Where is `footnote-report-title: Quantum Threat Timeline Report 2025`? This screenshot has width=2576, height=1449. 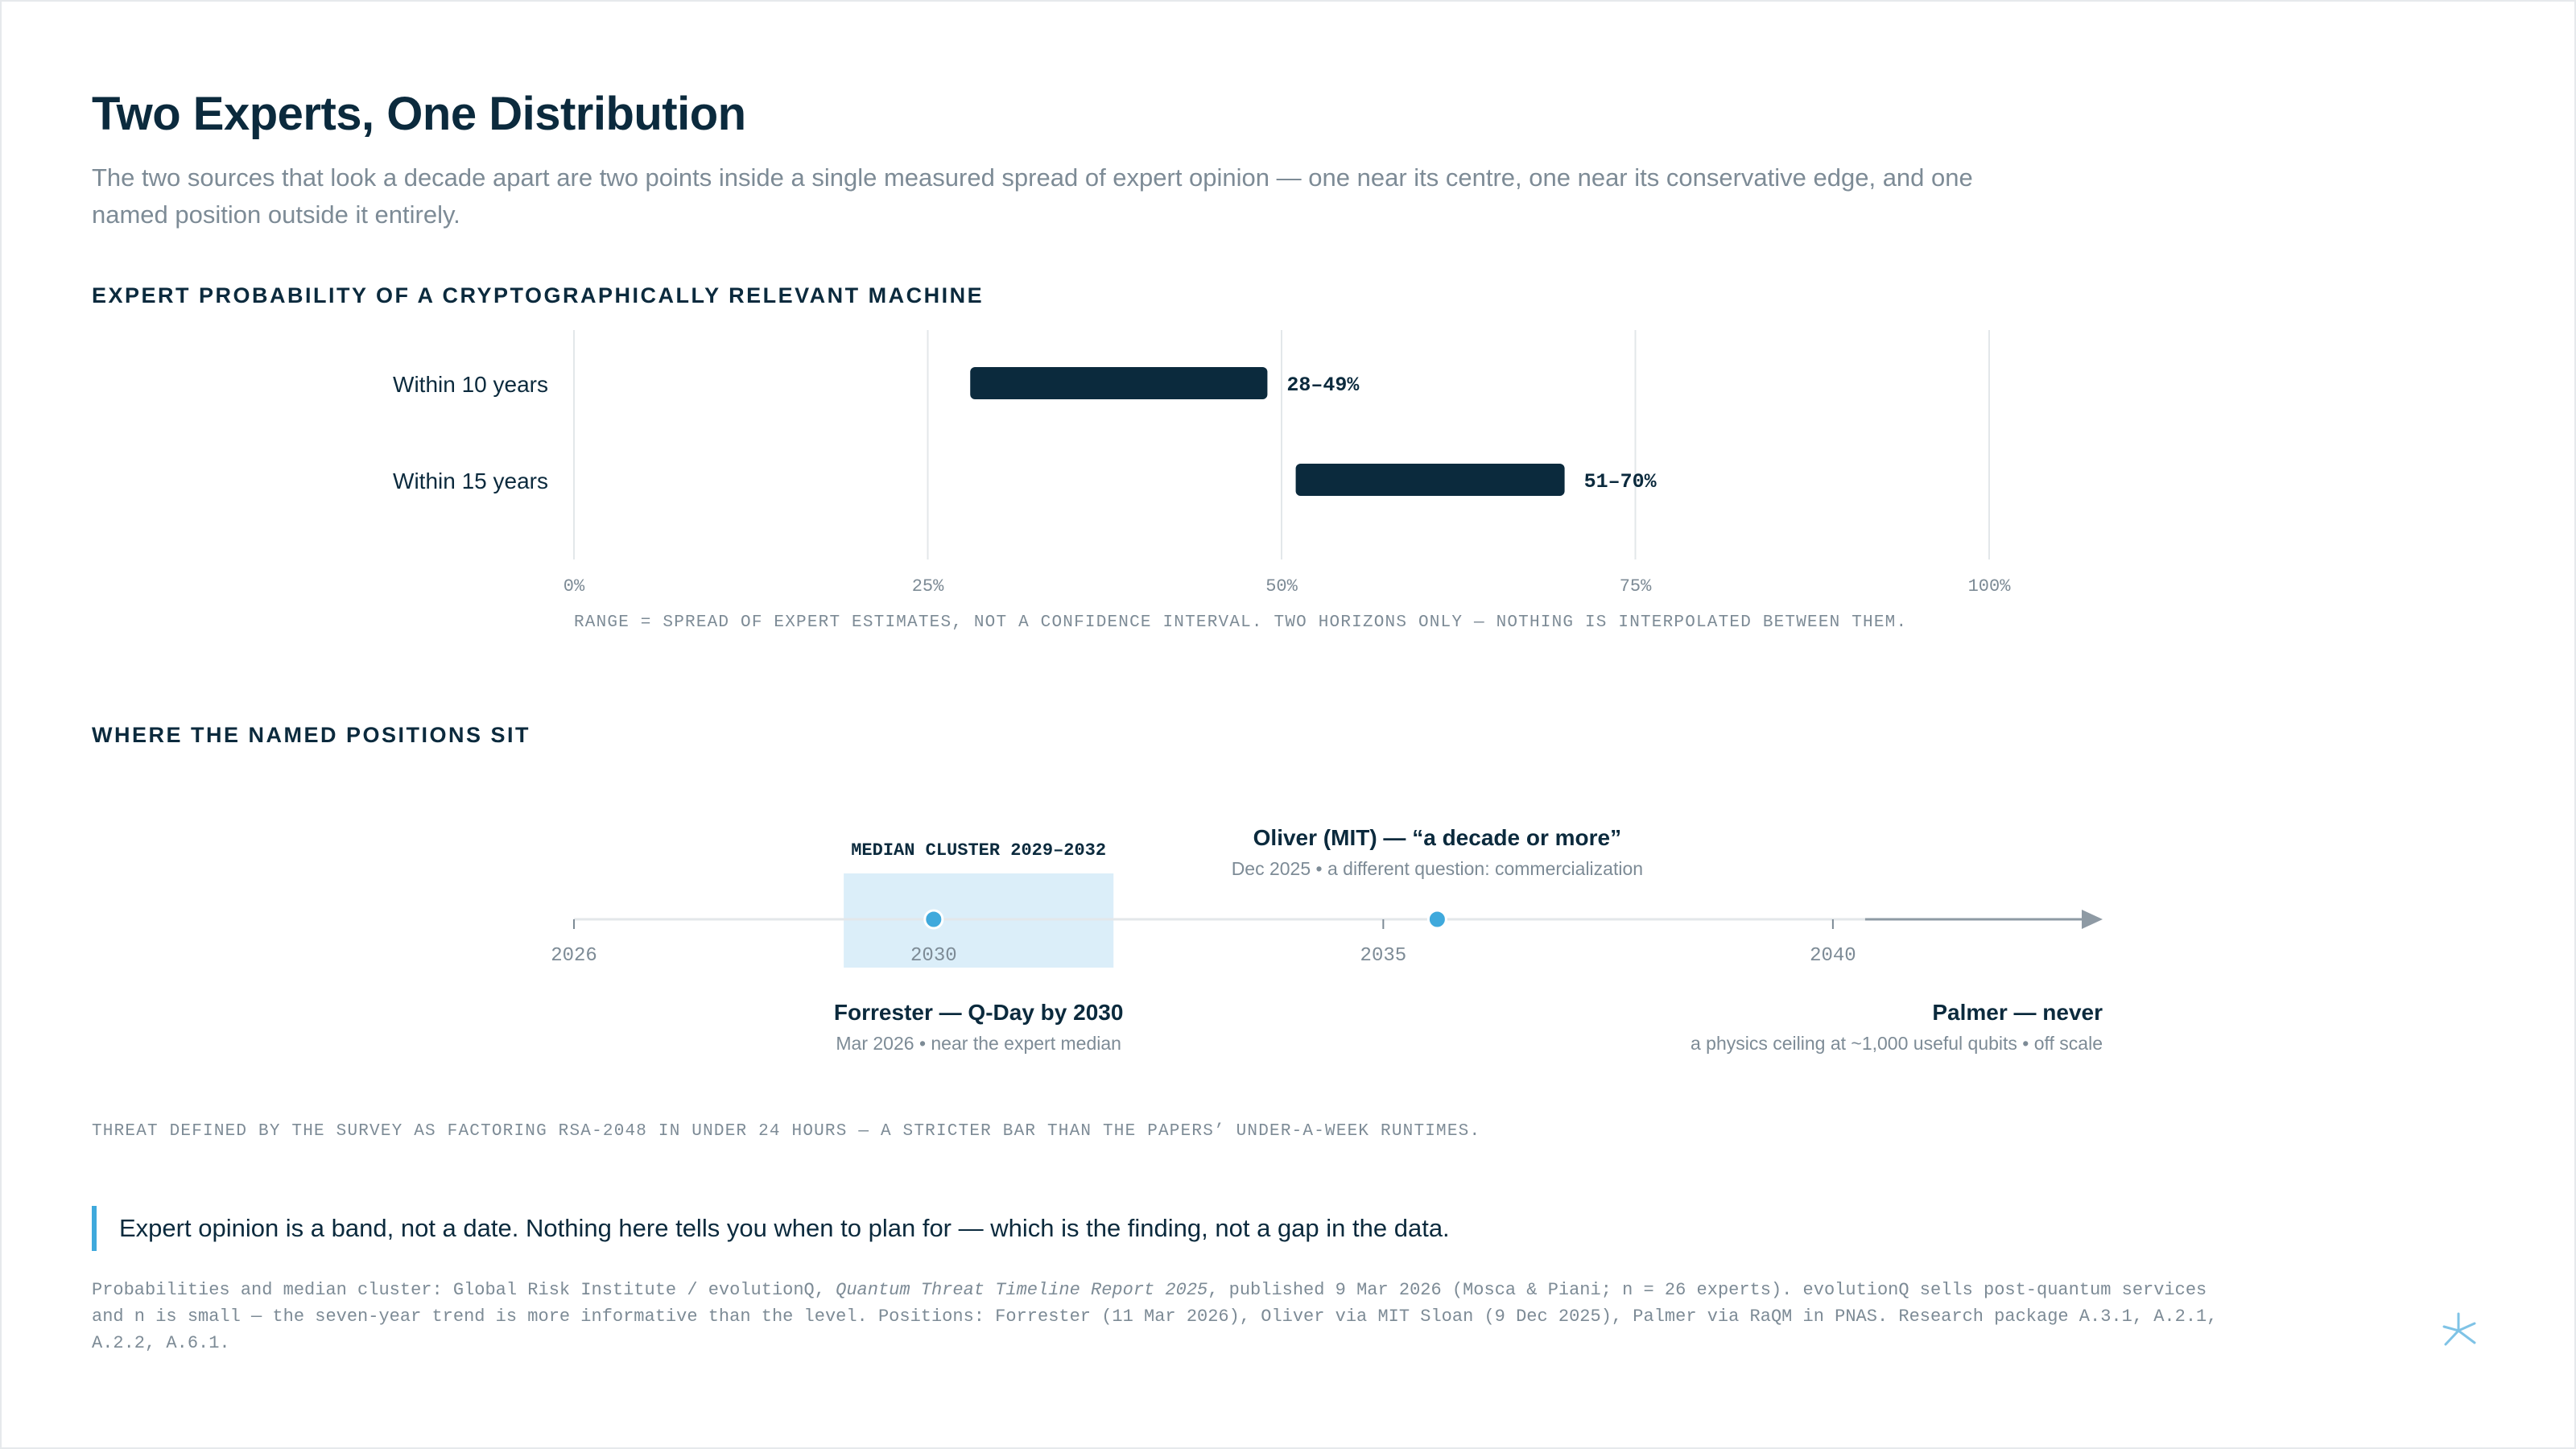
footnote-report-title: Quantum Threat Timeline Report 2025 is located at coordinates (1022, 1290).